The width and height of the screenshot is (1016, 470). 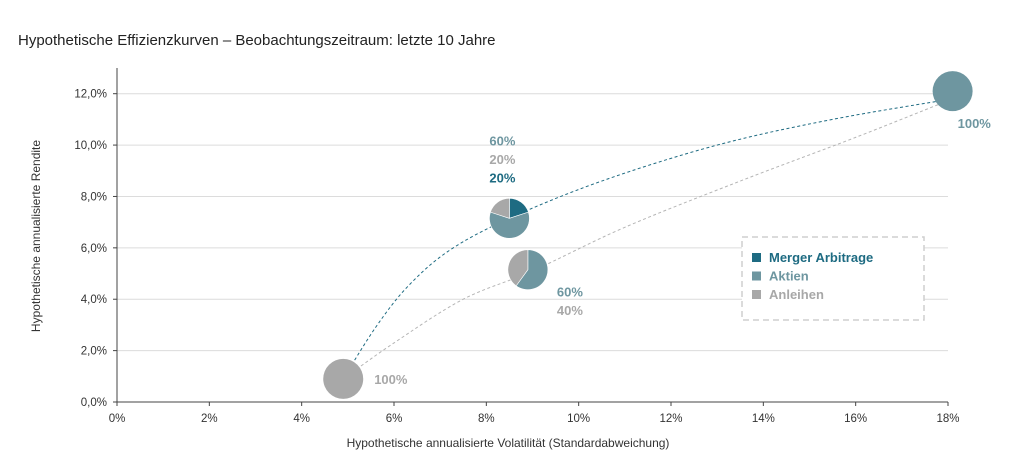 I want to click on x-tick-label: 8%, so click(x=486, y=419).